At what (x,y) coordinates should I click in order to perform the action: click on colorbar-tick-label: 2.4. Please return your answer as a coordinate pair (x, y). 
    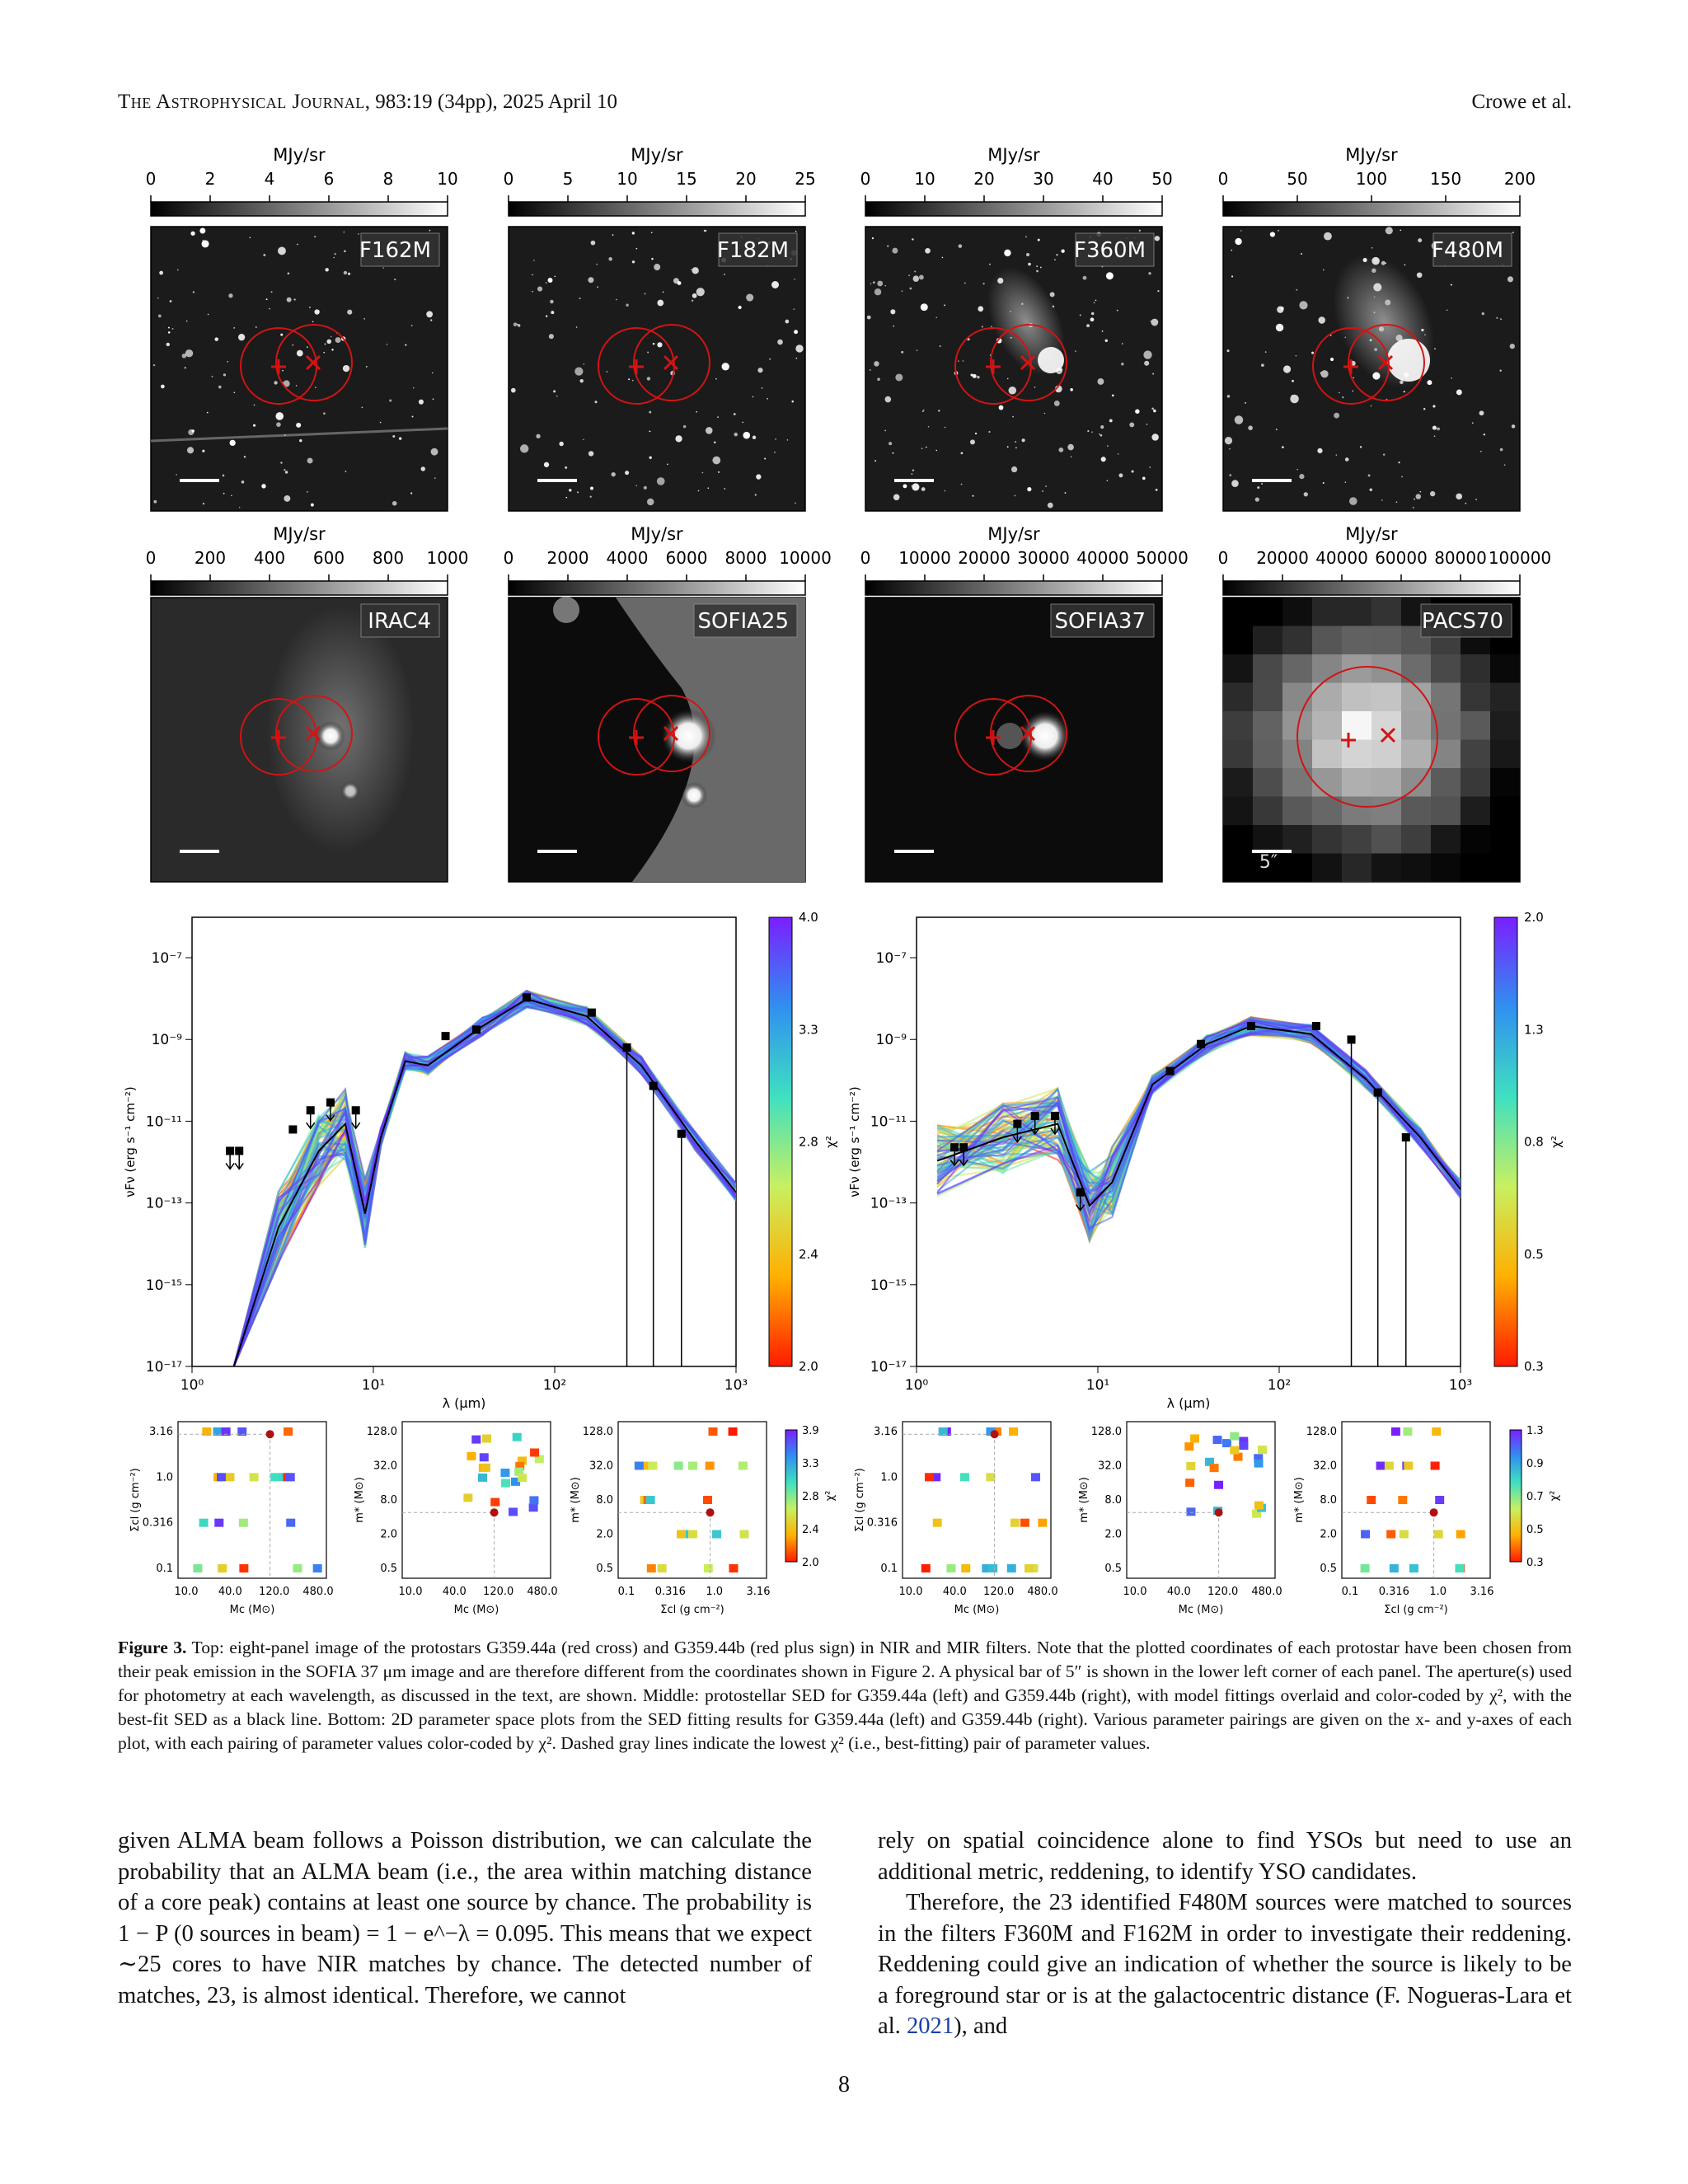
    Looking at the image, I should click on (808, 1254).